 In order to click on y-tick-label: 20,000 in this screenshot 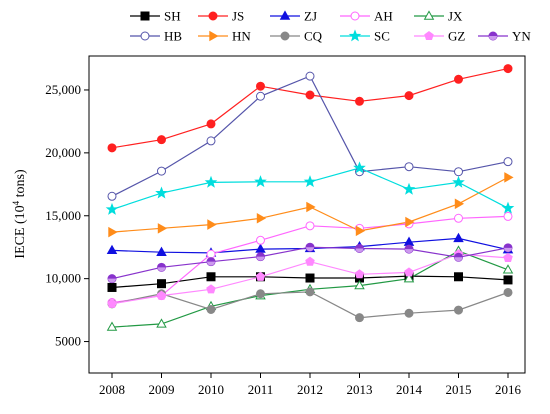, I will do `click(63, 152)`.